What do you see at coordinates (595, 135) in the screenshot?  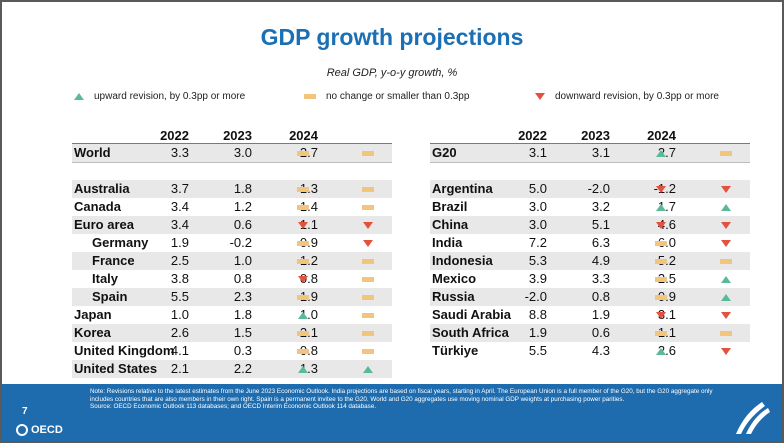 I see `column-header: 2023` at bounding box center [595, 135].